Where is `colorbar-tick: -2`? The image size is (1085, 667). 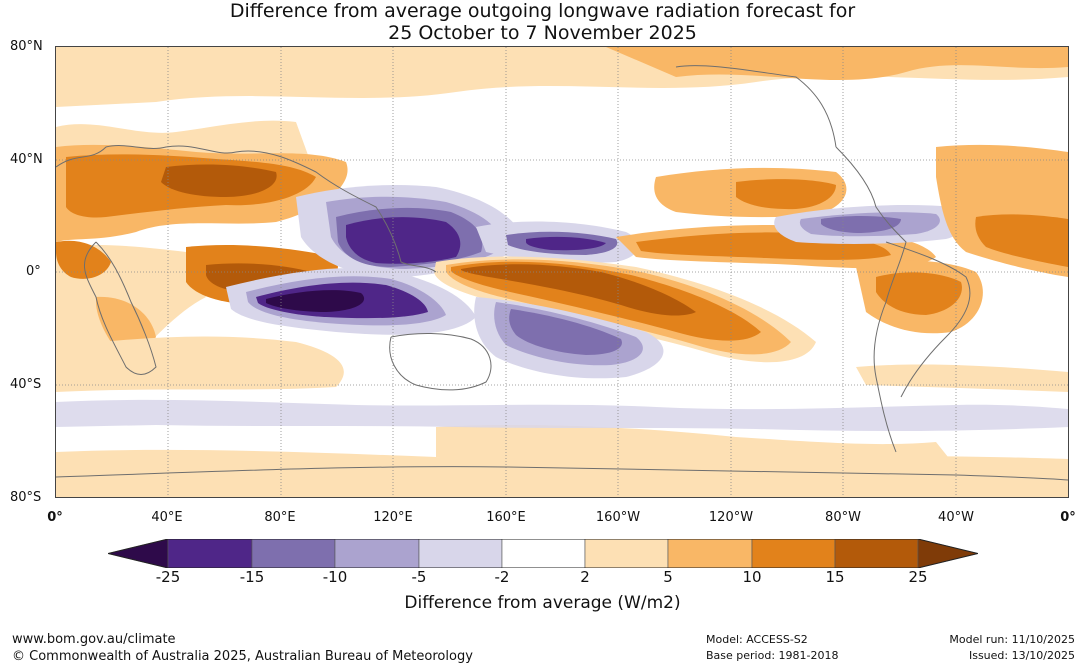 colorbar-tick: -2 is located at coordinates (502, 577).